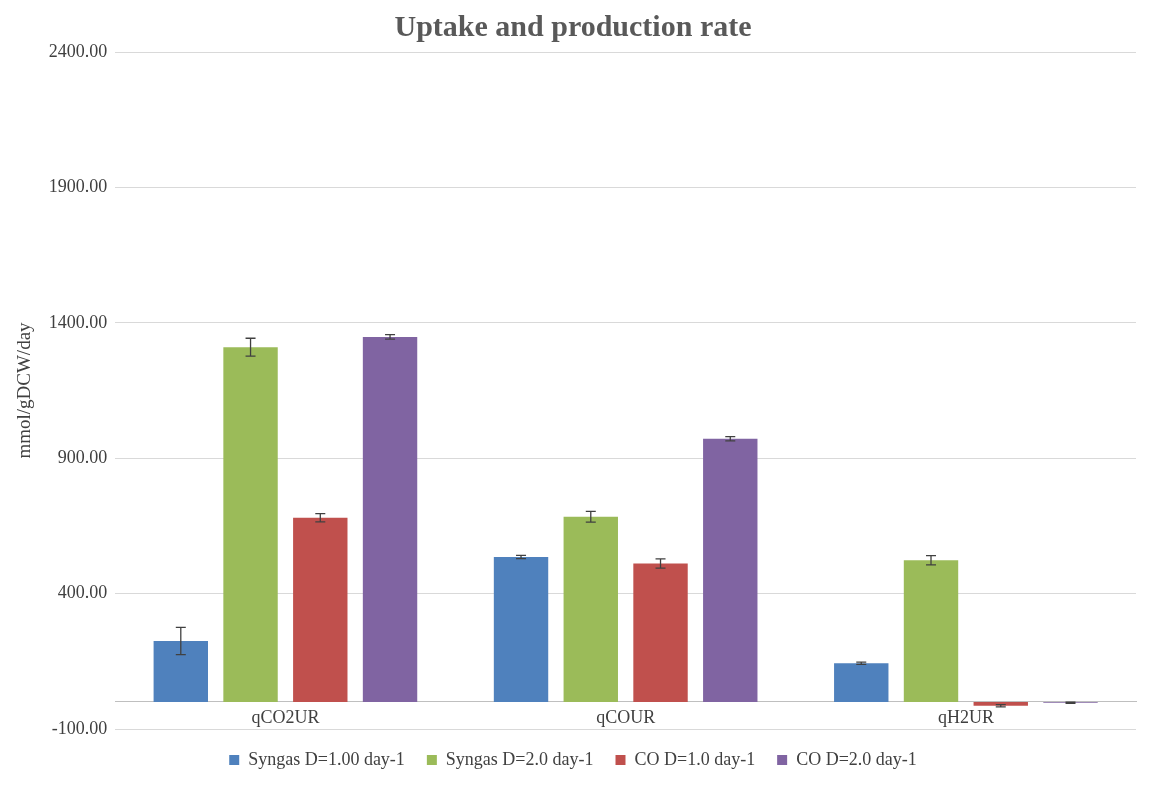 The height and width of the screenshot is (789, 1156). I want to click on x-tick-label: qH2UR, so click(965, 717).